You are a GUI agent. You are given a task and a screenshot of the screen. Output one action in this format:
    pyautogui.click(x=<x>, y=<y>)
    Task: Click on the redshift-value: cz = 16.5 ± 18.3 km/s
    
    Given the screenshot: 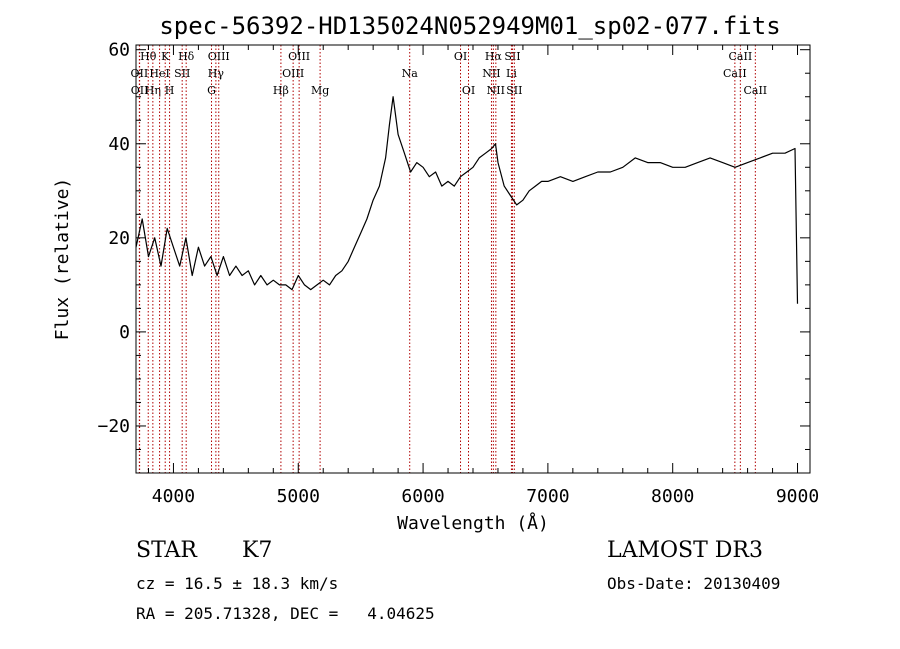 What is the action you would take?
    pyautogui.click(x=237, y=583)
    